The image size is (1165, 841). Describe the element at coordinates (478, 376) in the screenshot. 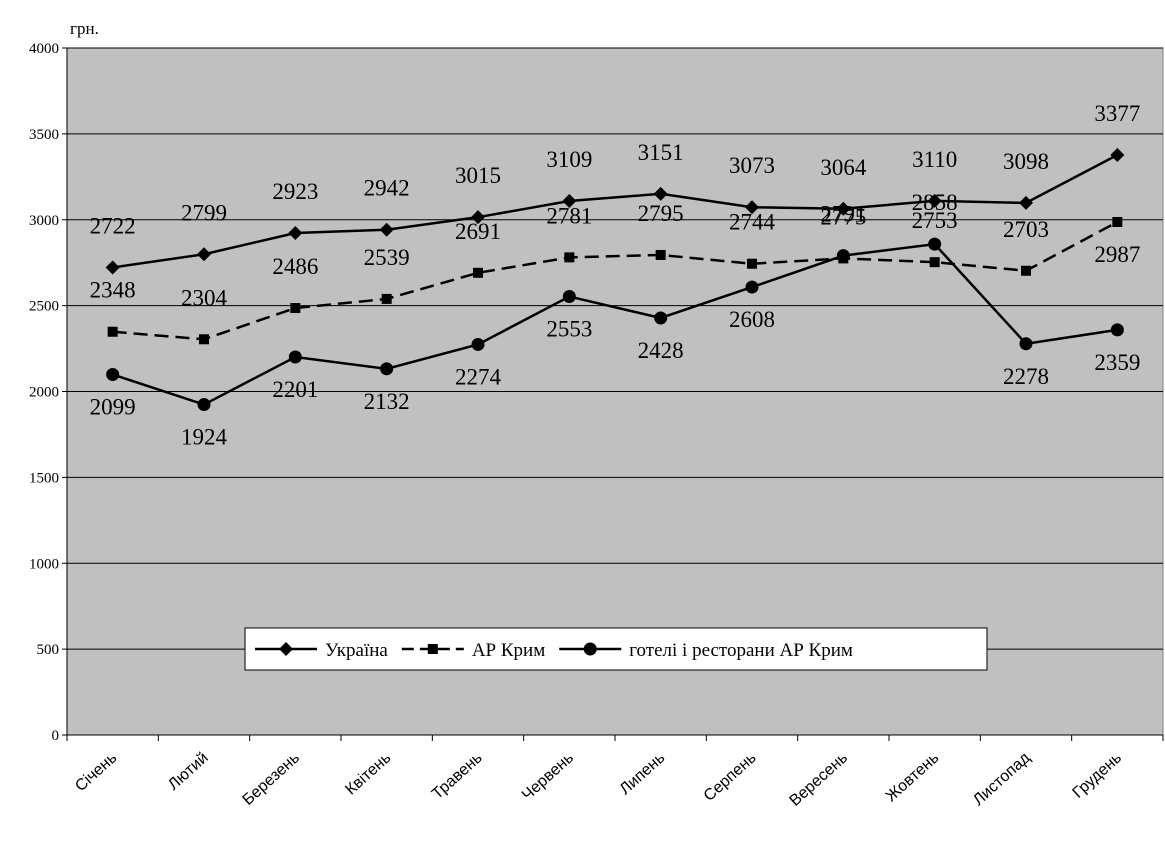

I see `data-label: 2274` at that location.